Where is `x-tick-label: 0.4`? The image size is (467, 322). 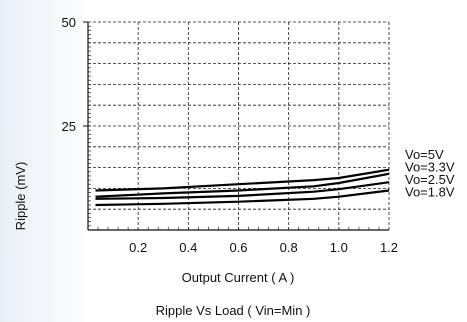
x-tick-label: 0.4 is located at coordinates (188, 247).